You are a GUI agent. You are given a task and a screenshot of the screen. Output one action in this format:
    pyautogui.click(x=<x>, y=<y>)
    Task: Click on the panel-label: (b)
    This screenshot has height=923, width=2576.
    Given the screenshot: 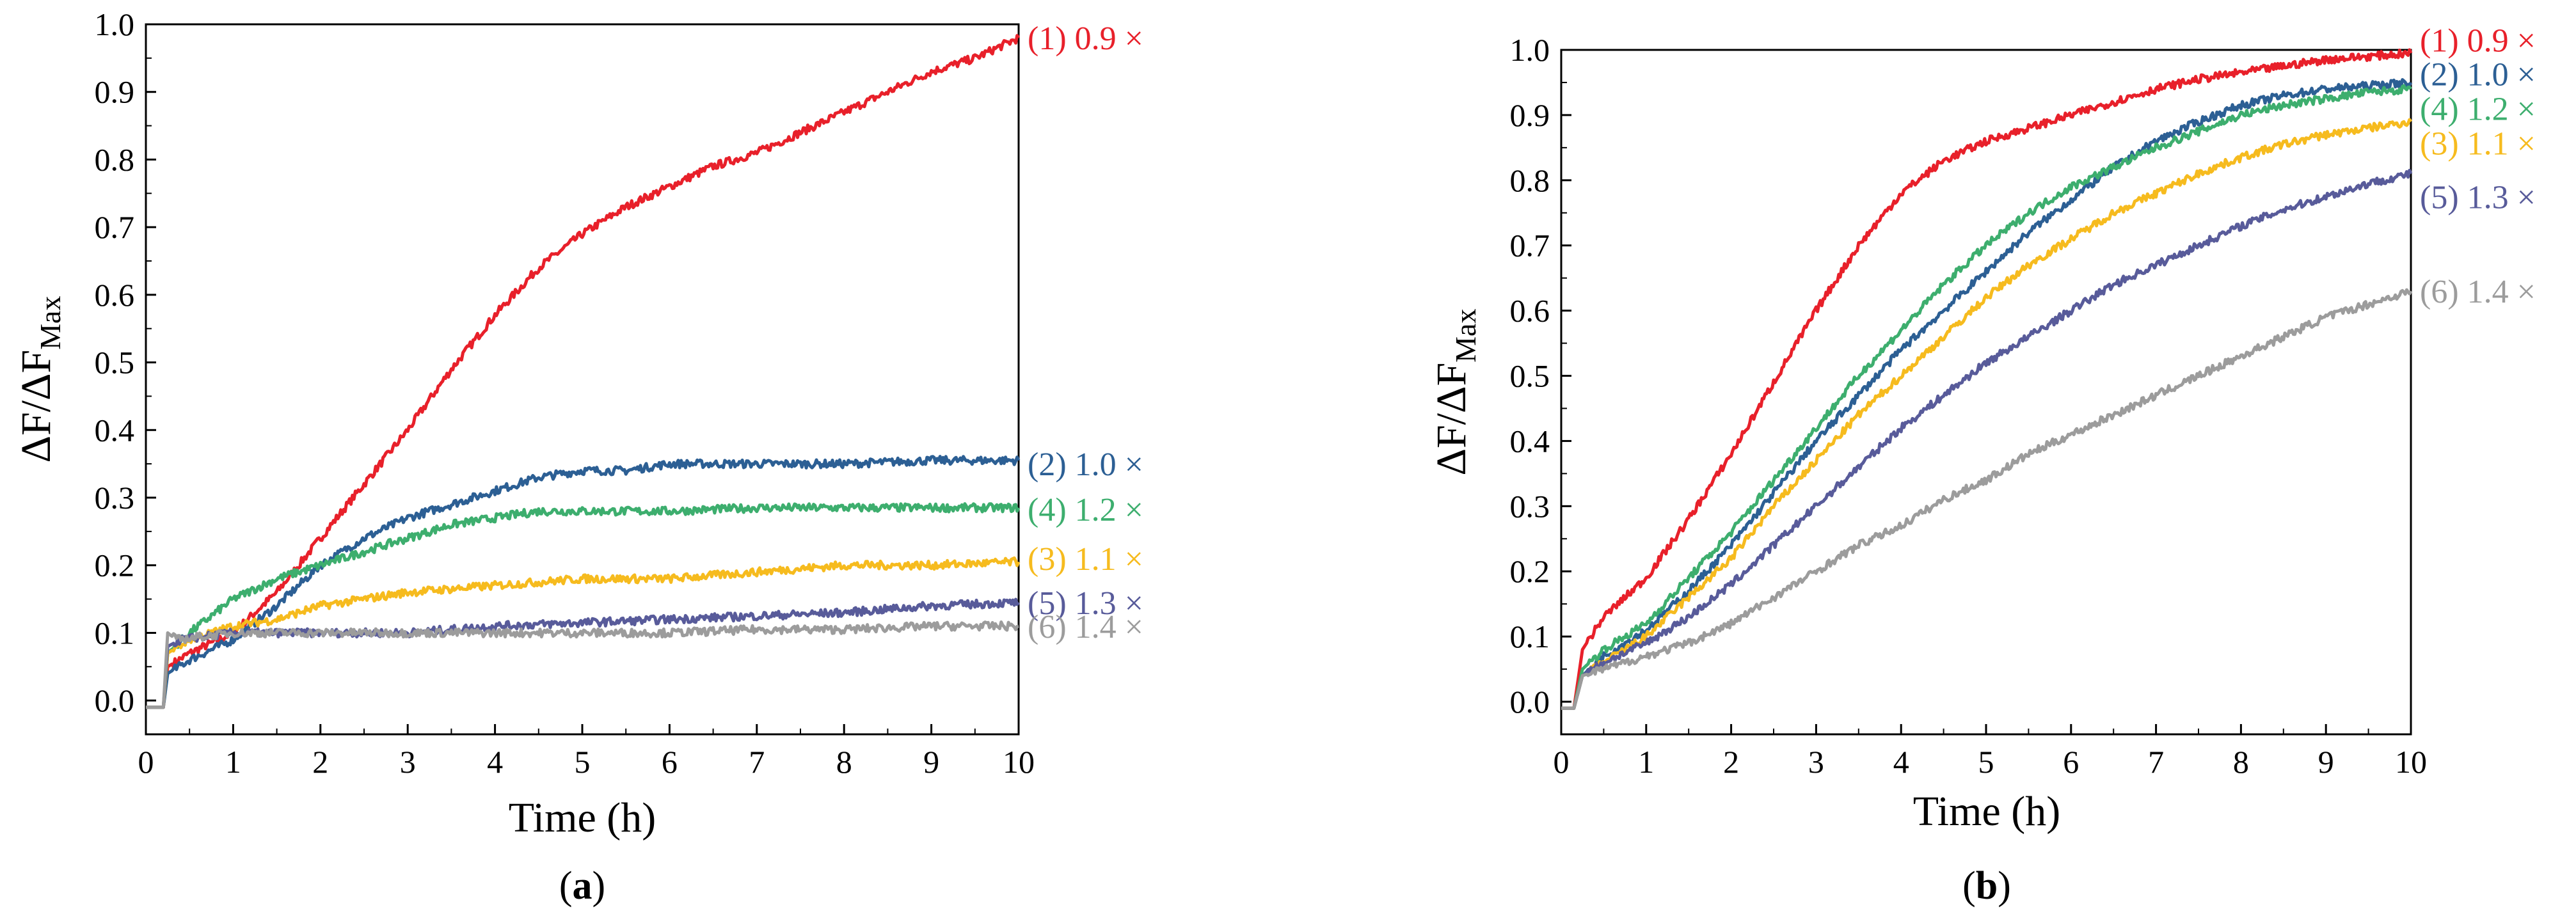 What is the action you would take?
    pyautogui.click(x=1987, y=886)
    